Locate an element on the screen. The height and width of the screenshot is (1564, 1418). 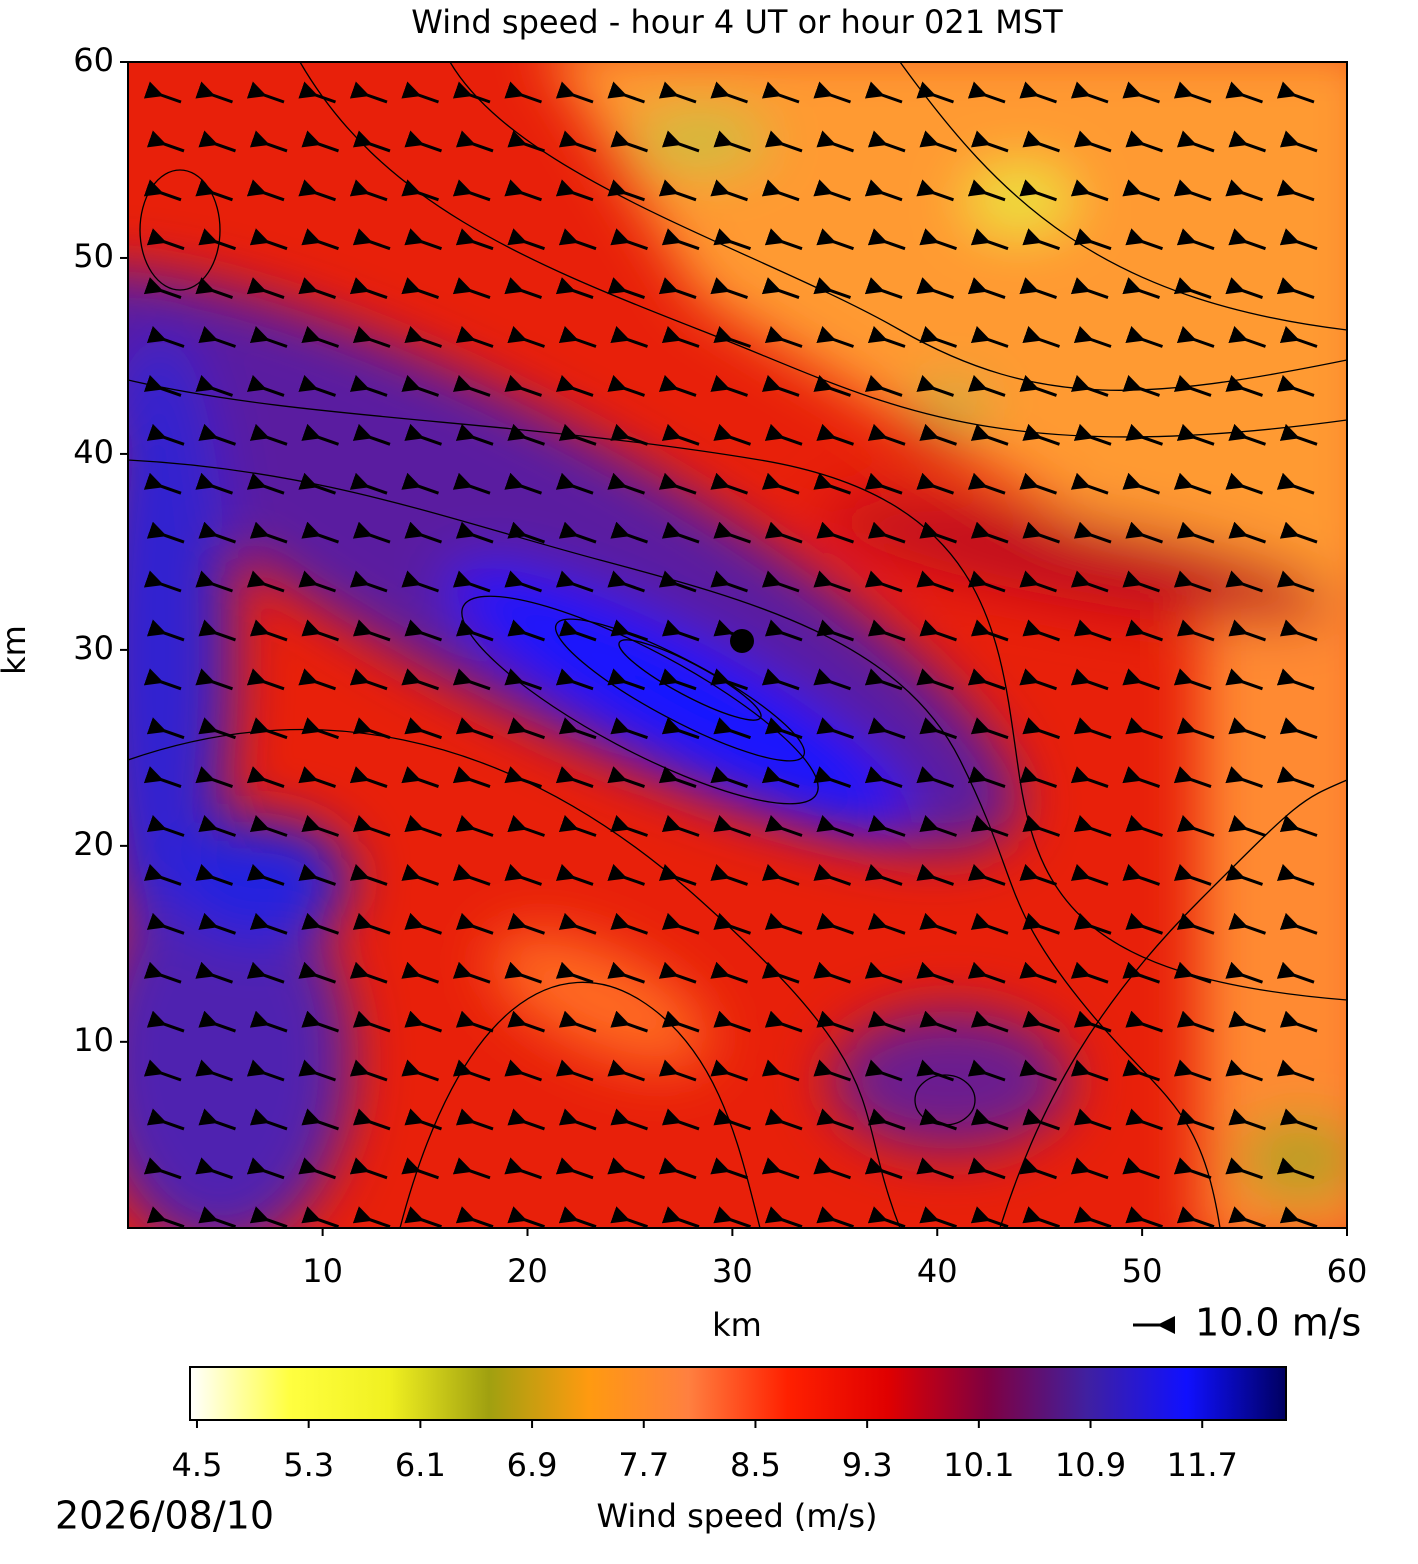
colorbar-tick-label: 7.7 is located at coordinates (643, 1465).